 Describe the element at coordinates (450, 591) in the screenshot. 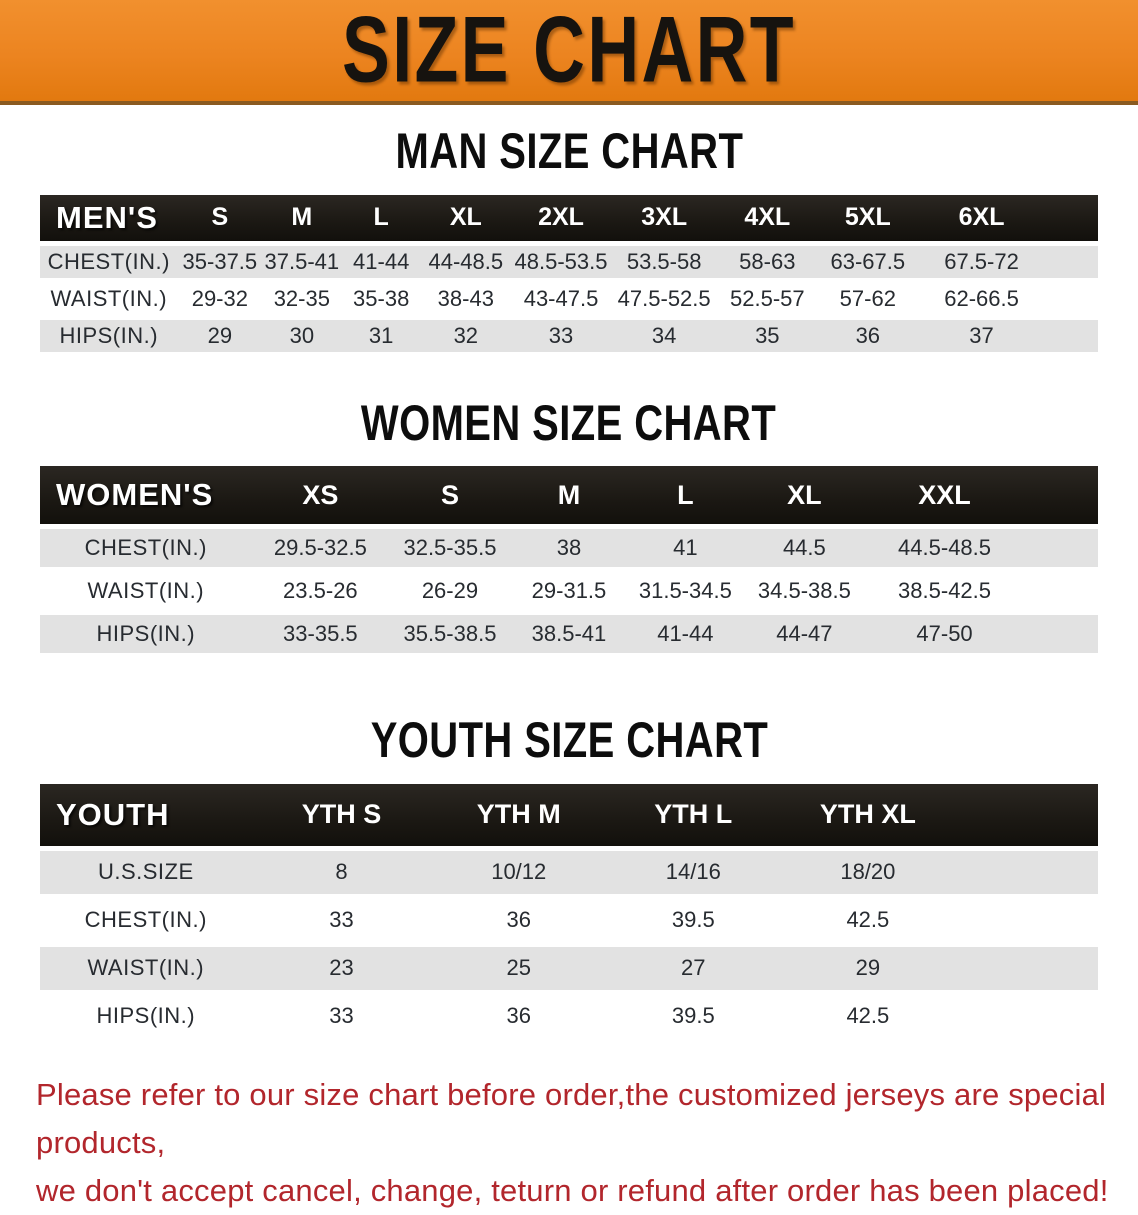

I see `measurement-value: 26-29` at that location.